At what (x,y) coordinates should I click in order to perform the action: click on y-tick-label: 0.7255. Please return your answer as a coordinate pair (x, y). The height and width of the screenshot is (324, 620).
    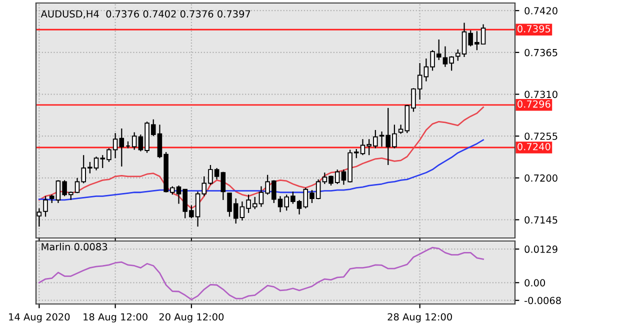
    Looking at the image, I should click on (541, 136).